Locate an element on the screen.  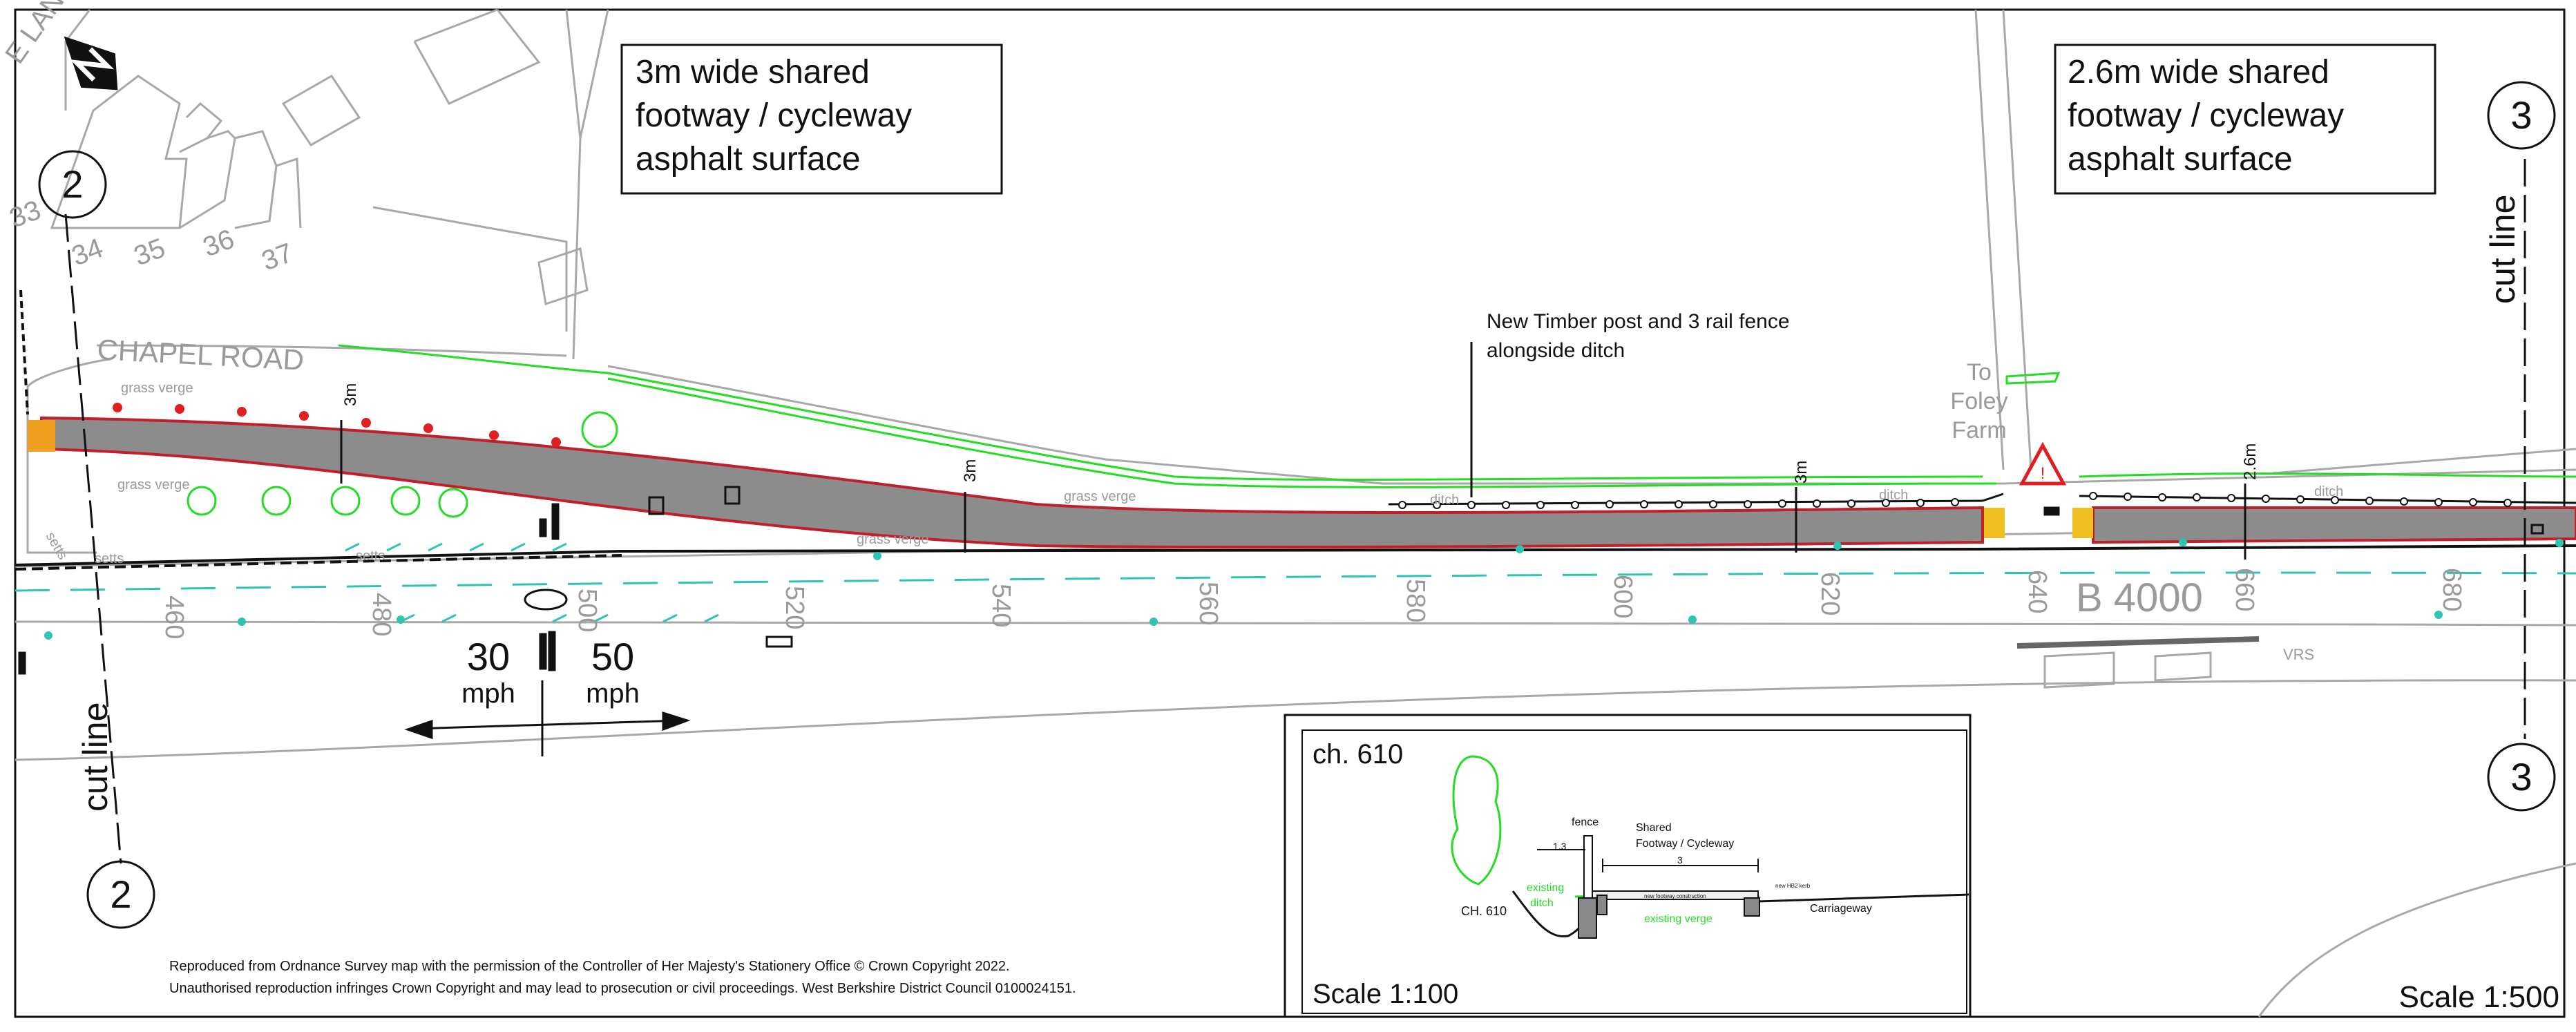
cut-line-label: cut line is located at coordinates (95, 757).